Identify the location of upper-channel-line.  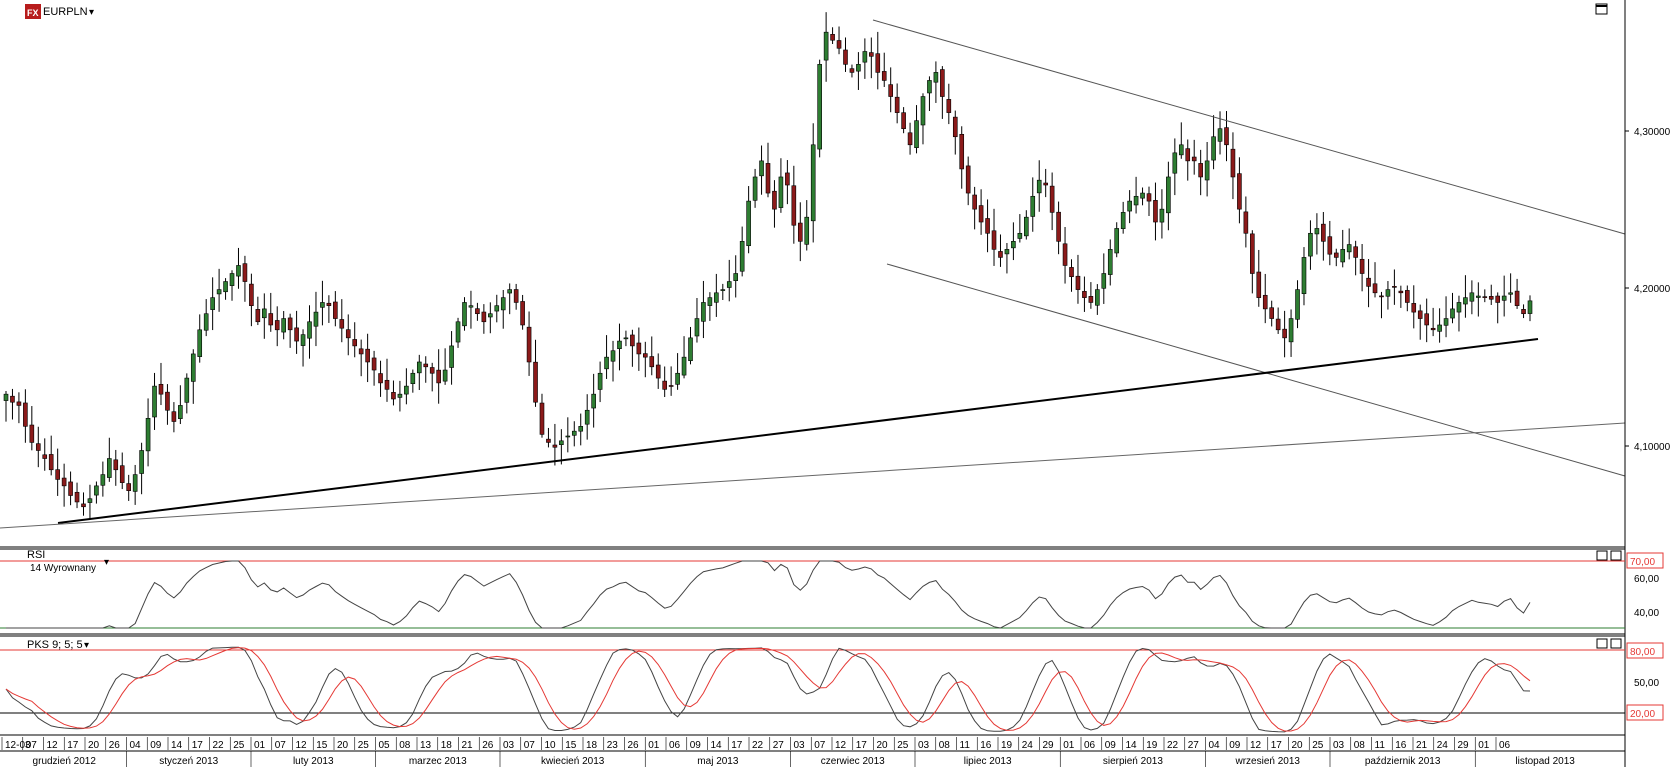
(1249, 127).